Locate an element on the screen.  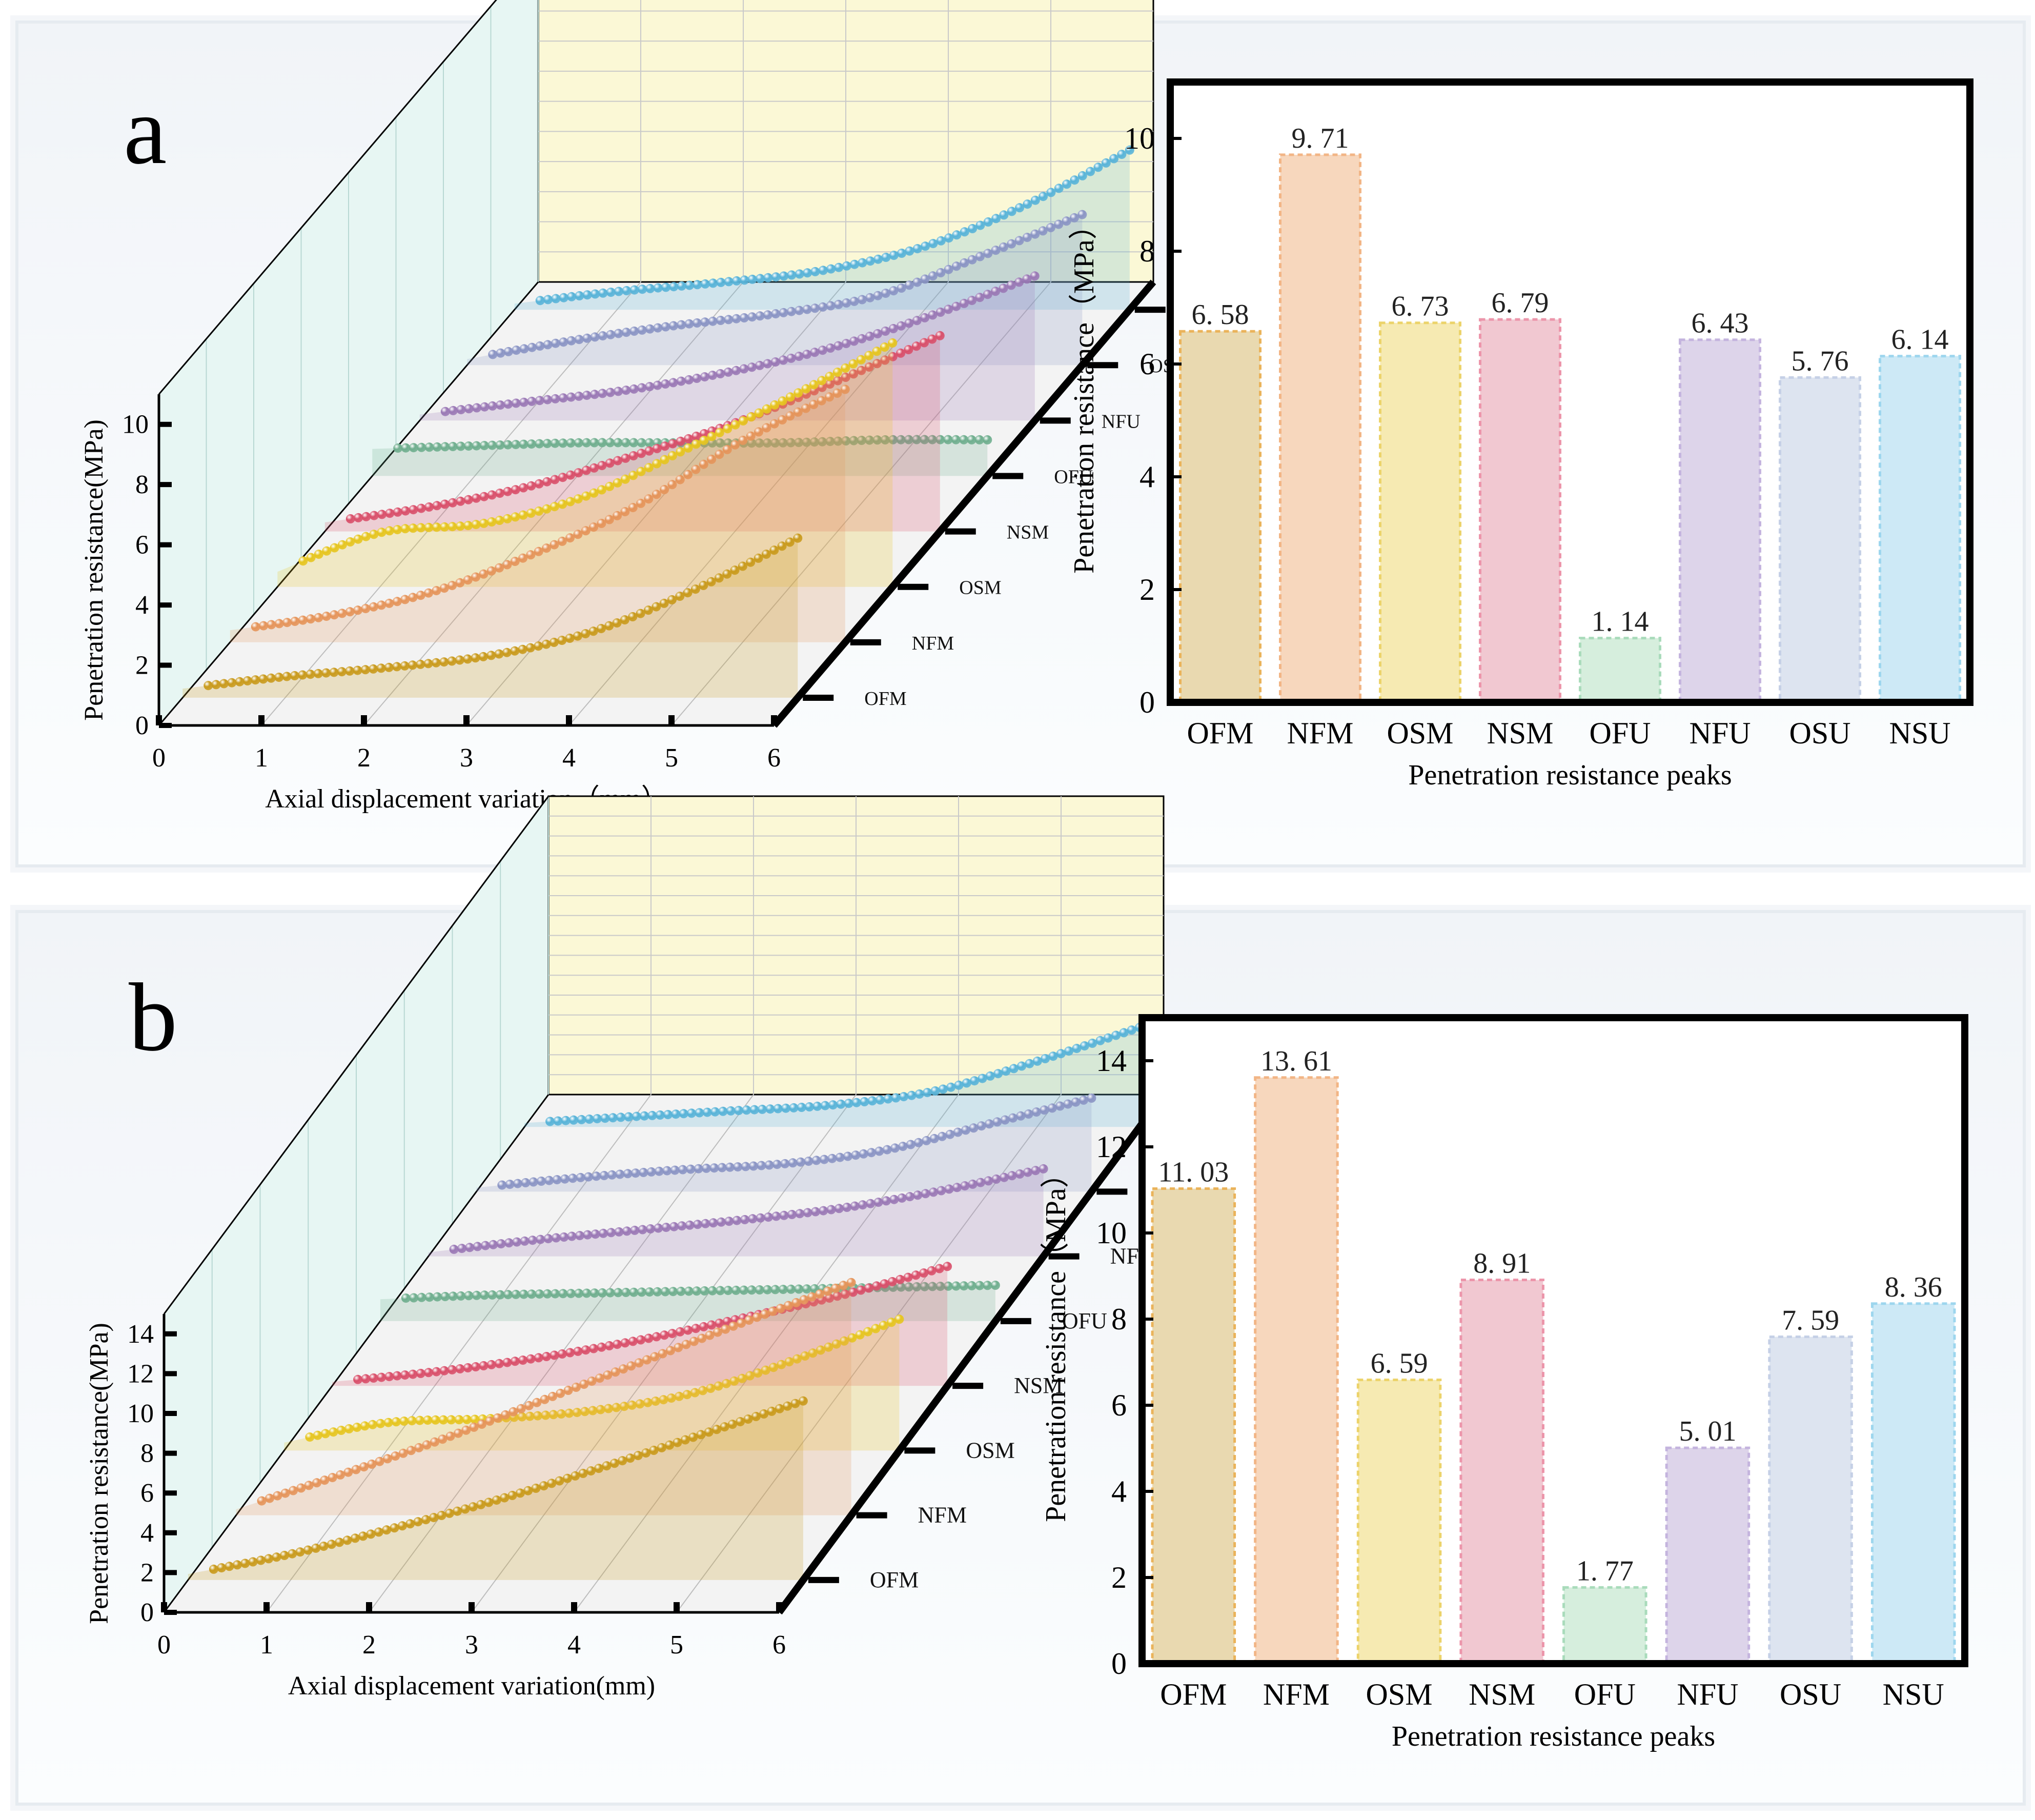
y-tick-label: 14 is located at coordinates (1111, 1061).